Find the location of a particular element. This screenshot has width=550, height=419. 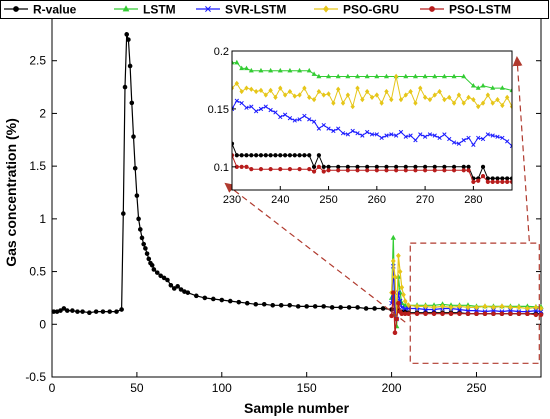

inset-y-tick-label: 0.15 is located at coordinates (218, 110).